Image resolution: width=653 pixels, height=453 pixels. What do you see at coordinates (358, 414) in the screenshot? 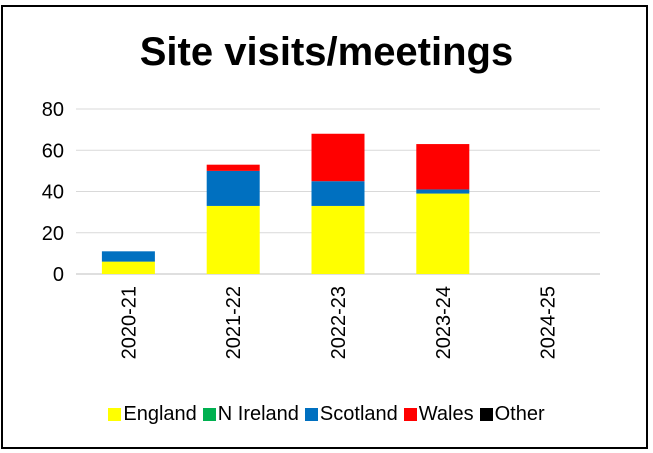
I see `legend-label: Scotland` at bounding box center [358, 414].